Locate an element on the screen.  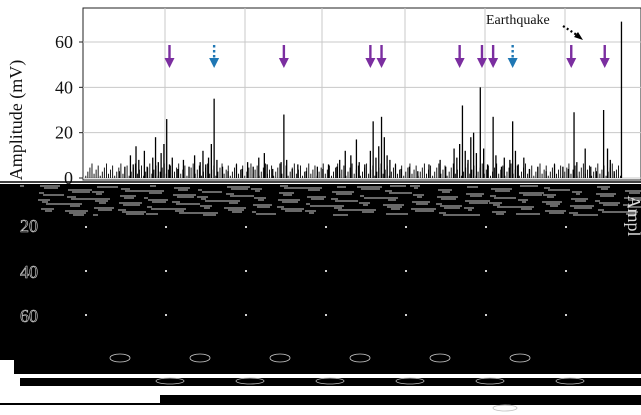
bottom-artifact-strips is located at coordinates (320, 382).